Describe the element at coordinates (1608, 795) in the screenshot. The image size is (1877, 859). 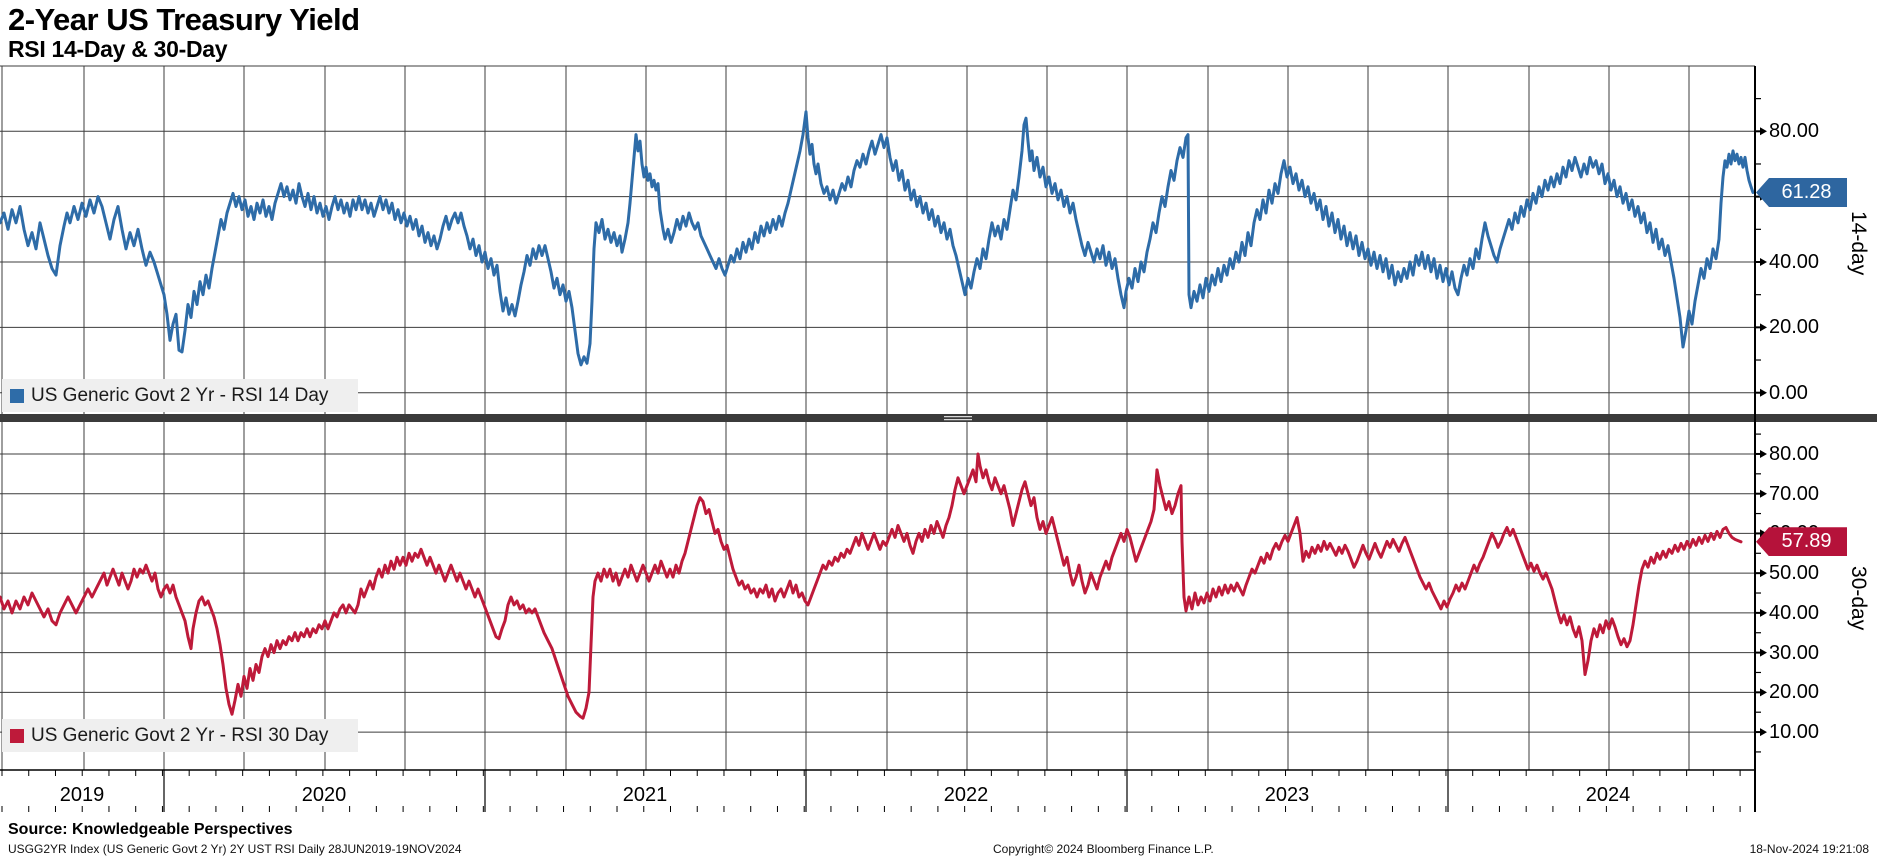
I see `year-label-2024: 2024` at that location.